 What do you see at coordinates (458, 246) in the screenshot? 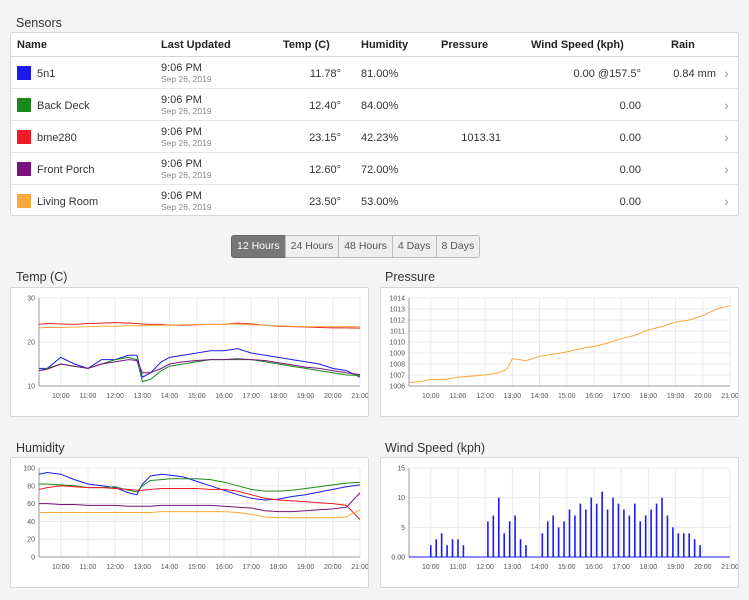
I see `range-button-8-days: 8 Days` at bounding box center [458, 246].